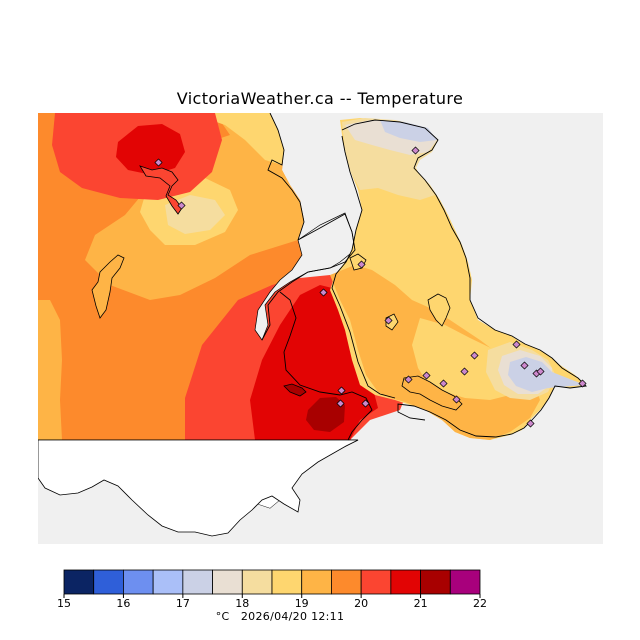  I want to click on legend-tick: 20, so click(361, 603).